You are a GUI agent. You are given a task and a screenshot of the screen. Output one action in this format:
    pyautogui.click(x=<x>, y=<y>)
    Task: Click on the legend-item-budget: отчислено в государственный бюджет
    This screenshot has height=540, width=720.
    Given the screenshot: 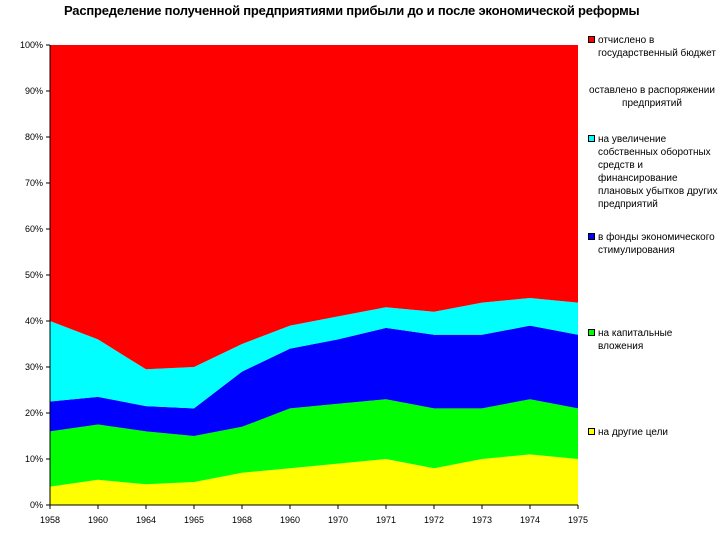 What is the action you would take?
    pyautogui.click(x=653, y=47)
    